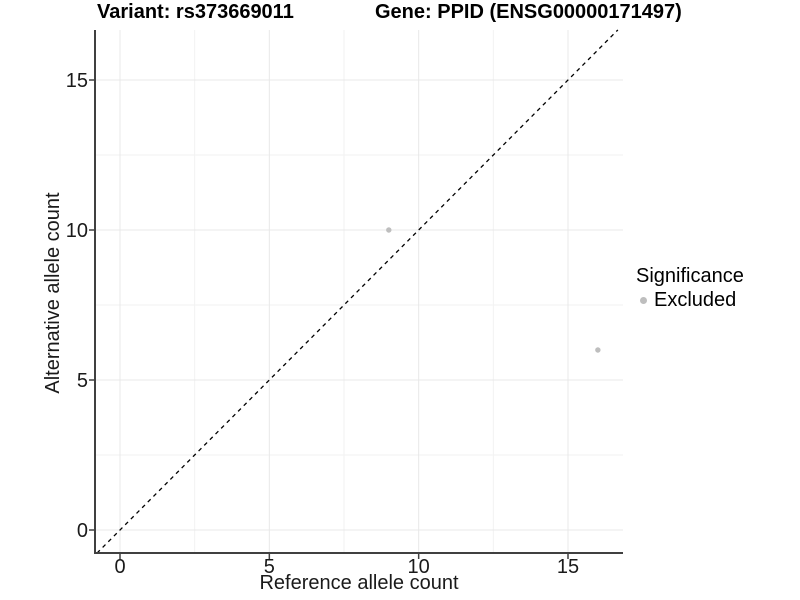 The width and height of the screenshot is (800, 600). Describe the element at coordinates (419, 567) in the screenshot. I see `x-tick-label: 10` at that location.